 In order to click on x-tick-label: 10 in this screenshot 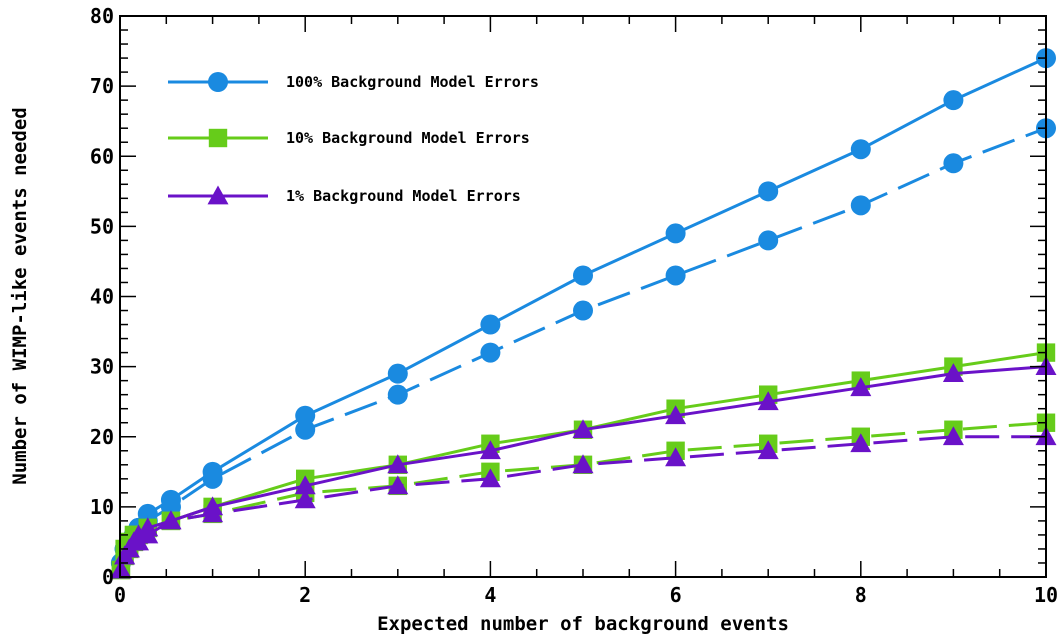, I will do `click(1046, 595)`.